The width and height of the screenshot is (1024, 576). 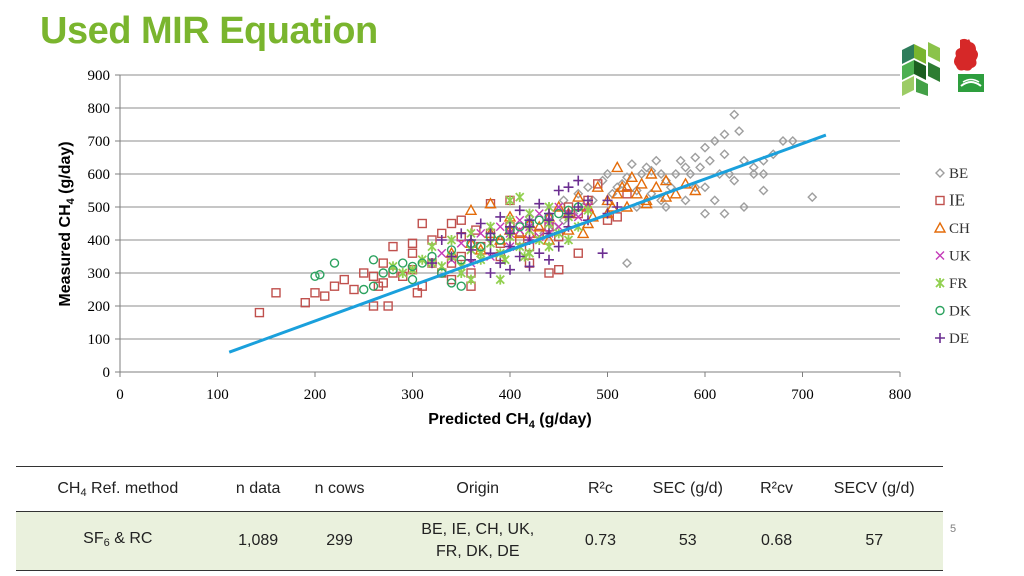 I want to click on legend-label-de: DE, so click(x=959, y=339).